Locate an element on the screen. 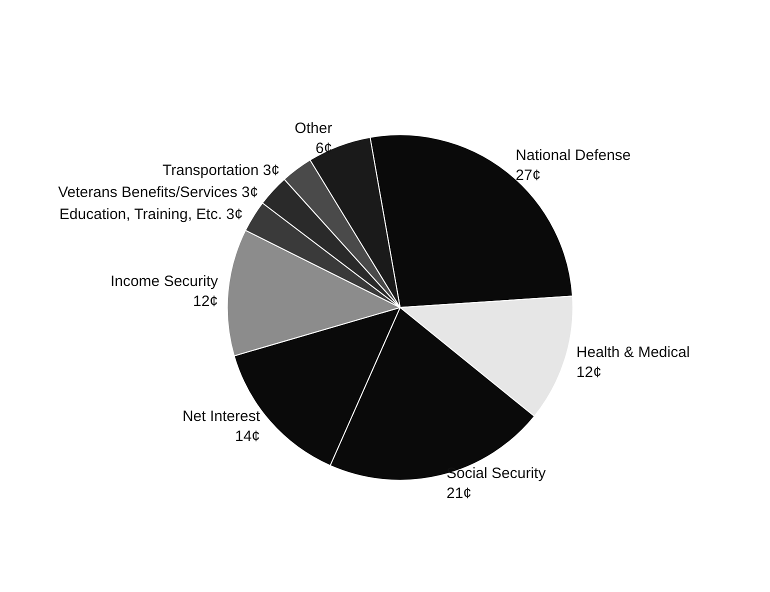  data-label: 6¢ is located at coordinates (324, 148).